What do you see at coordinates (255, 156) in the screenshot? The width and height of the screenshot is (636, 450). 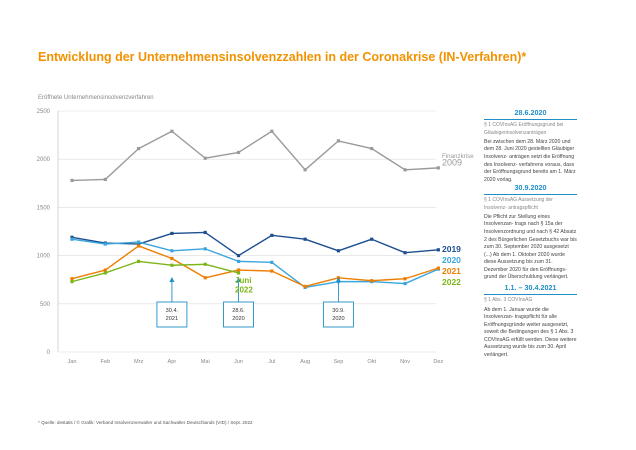 I see `series-line-2009` at bounding box center [255, 156].